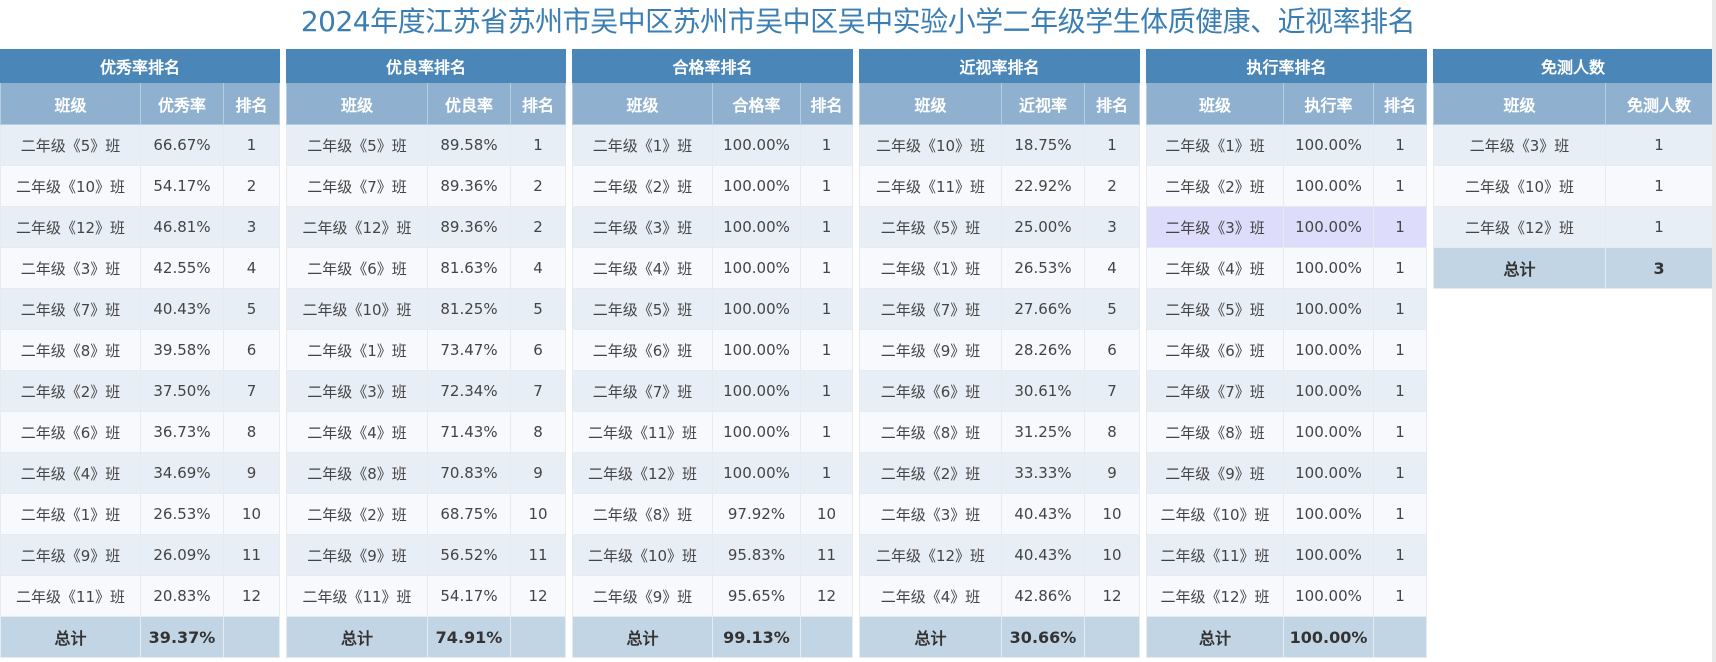 This screenshot has height=662, width=1716. What do you see at coordinates (469, 596) in the screenshot?
I see `table-cell: 54.17%` at bounding box center [469, 596].